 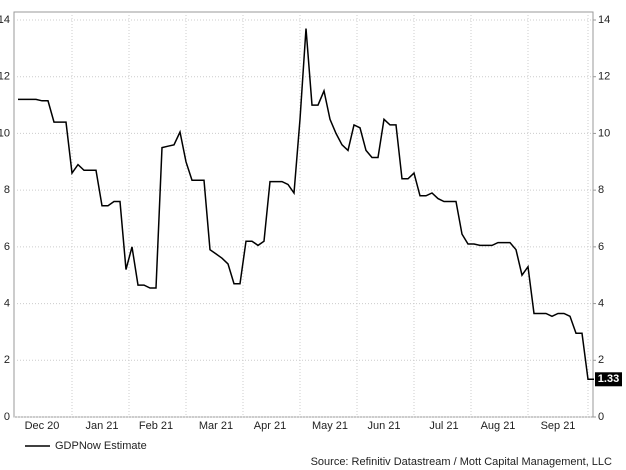 What do you see at coordinates (601, 303) in the screenshot?
I see `y2-tick-label: 4` at bounding box center [601, 303].